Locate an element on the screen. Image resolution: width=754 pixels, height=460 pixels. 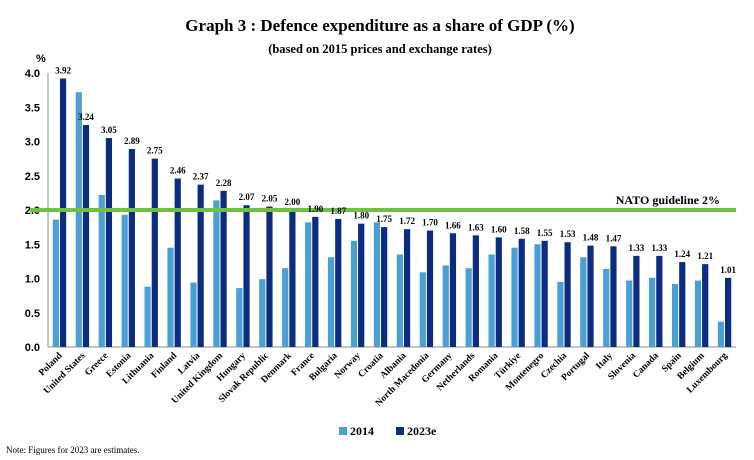
footnote: Note: Figures for 2023 are estimates. is located at coordinates (72, 450).